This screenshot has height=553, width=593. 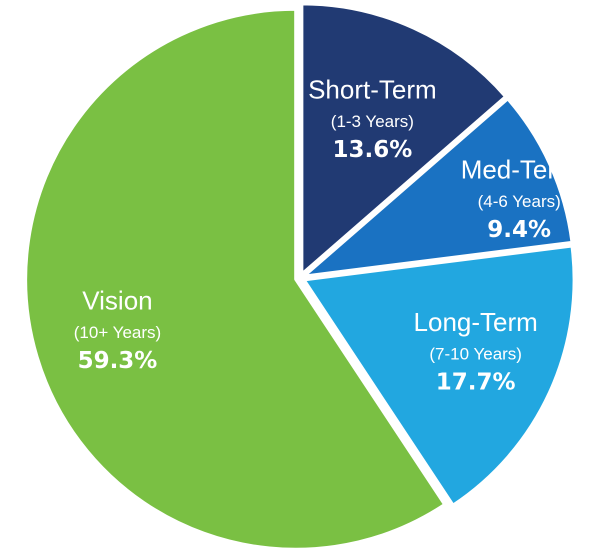 What do you see at coordinates (476, 322) in the screenshot?
I see `slice-name-label-long-term: Long-Term` at bounding box center [476, 322].